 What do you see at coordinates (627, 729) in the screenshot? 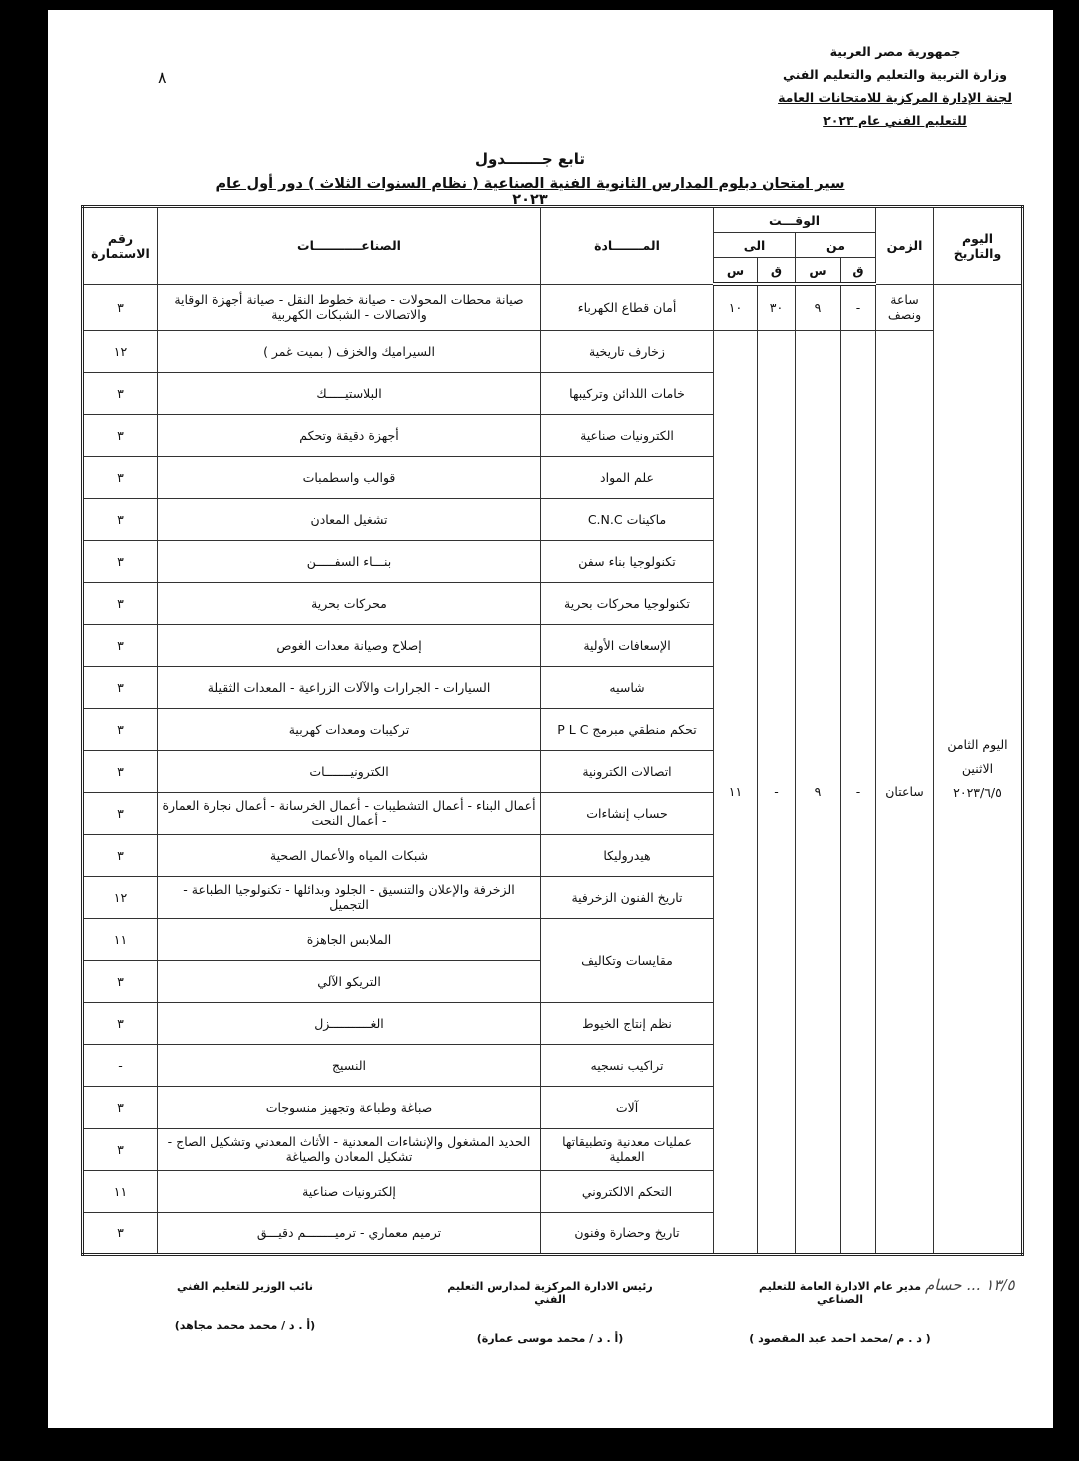
I see `subject-cell: تحكم منطقي مبرمج P L C` at bounding box center [627, 729].